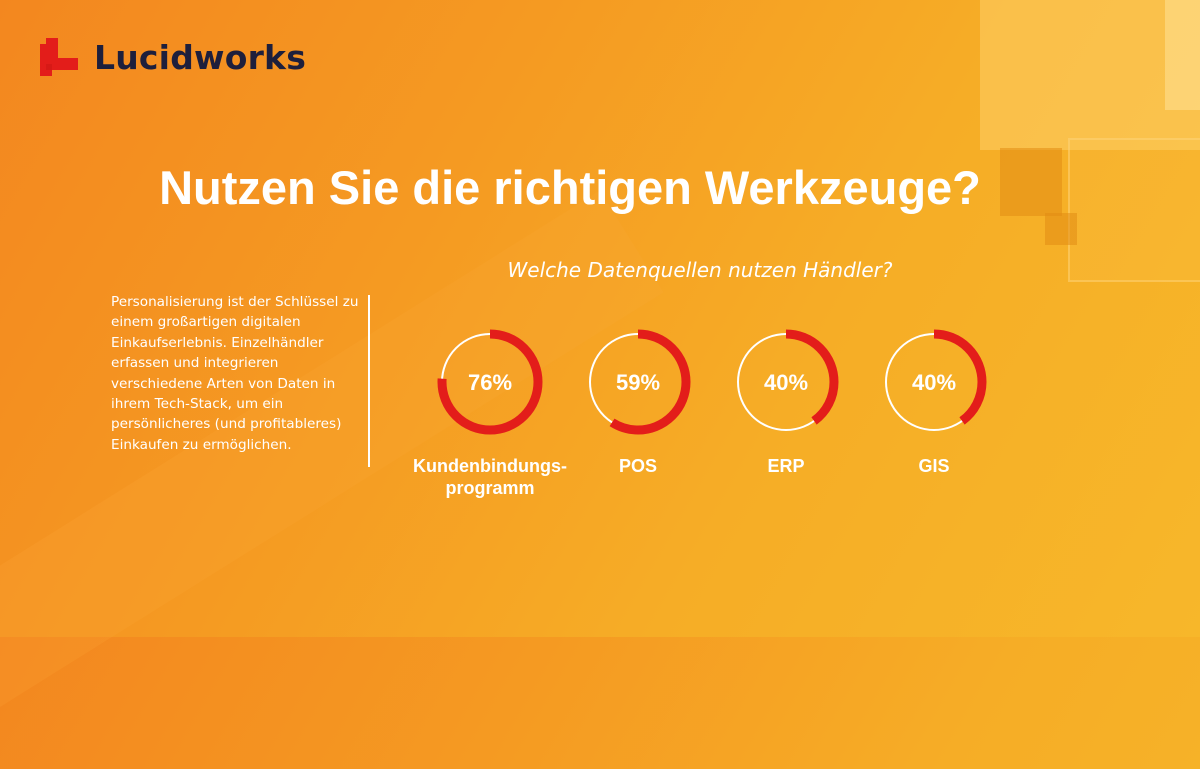  I want to click on donut-value-label: 59%, so click(638, 382).